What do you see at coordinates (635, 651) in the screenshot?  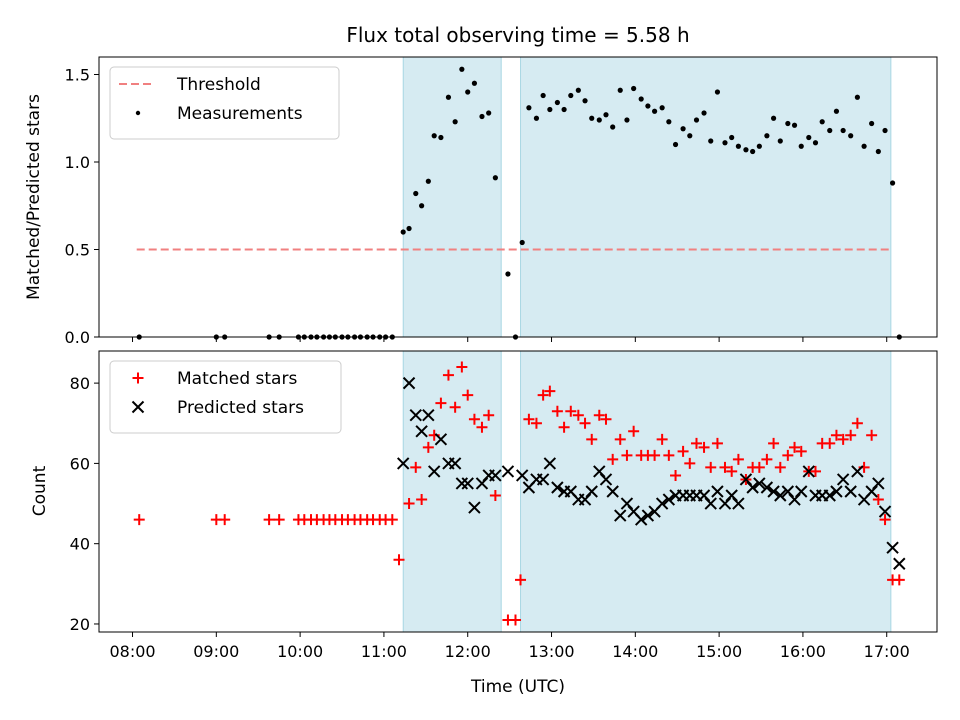 I see `x-tick-label: 14:00` at bounding box center [635, 651].